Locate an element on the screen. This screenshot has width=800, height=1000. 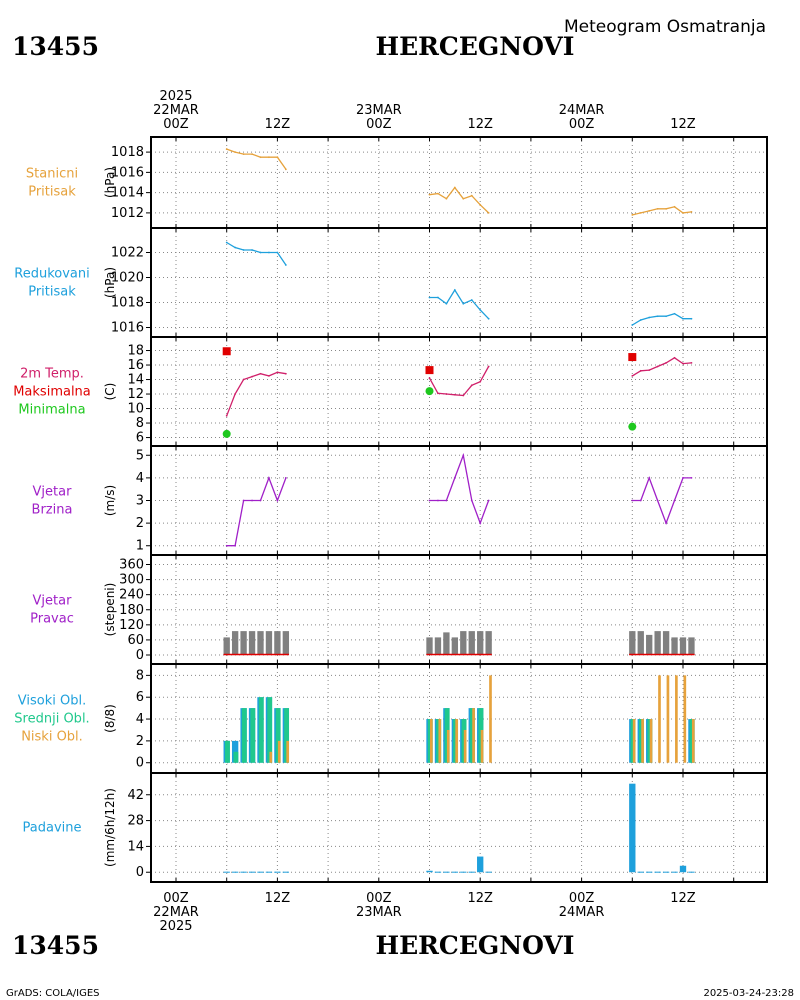
y-tick-label: 1016 is located at coordinates (127, 328).